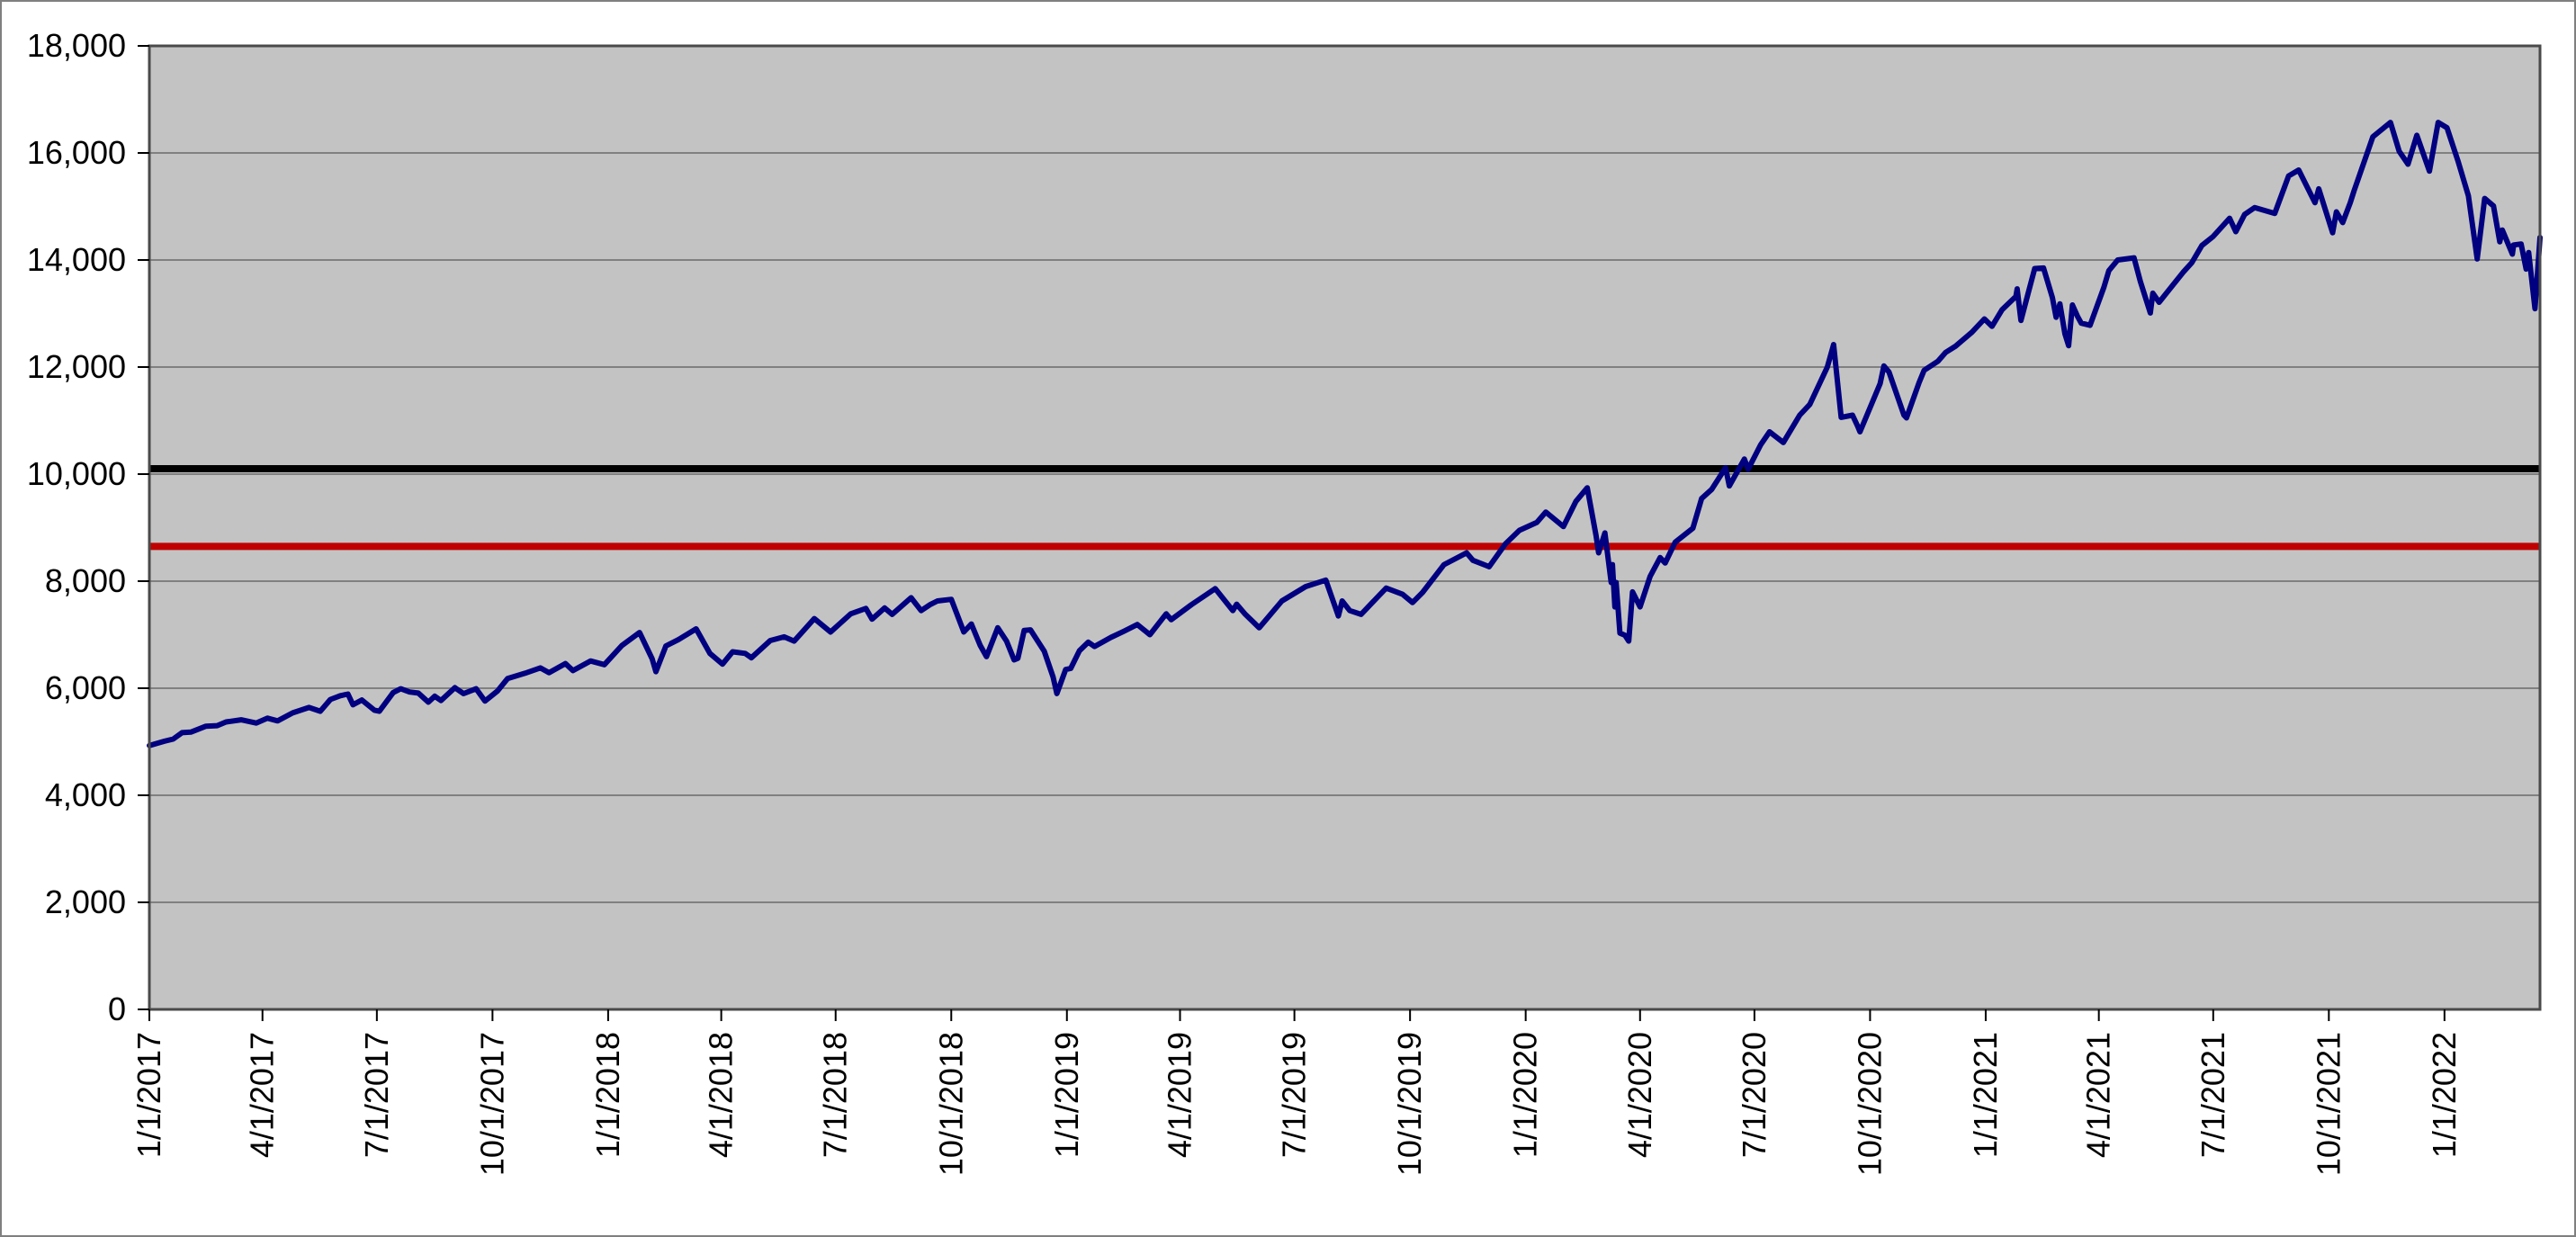 Image resolution: width=2576 pixels, height=1237 pixels. I want to click on x-axis-tick-label: 4/1/2020, so click(1640, 1095).